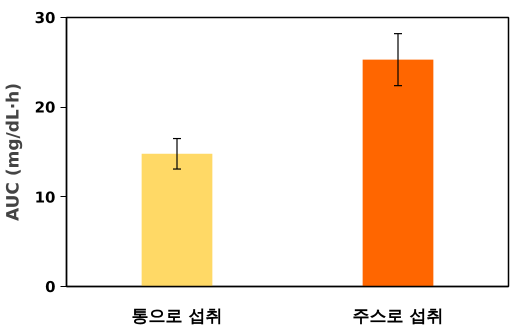  What do you see at coordinates (14, 152) in the screenshot?
I see `y-axis-title: AUC (mg/dL·h)` at bounding box center [14, 152].